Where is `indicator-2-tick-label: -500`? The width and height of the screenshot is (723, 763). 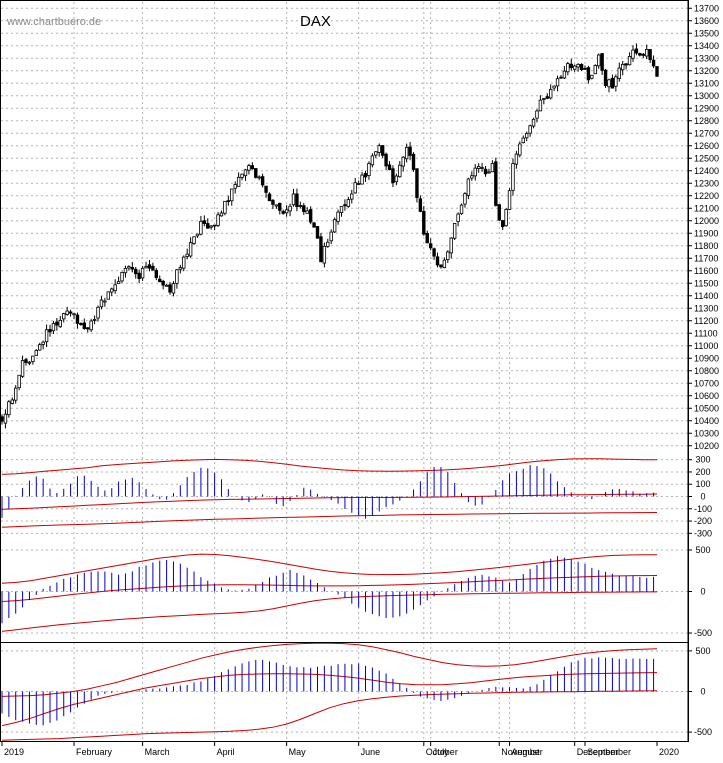
indicator-2-tick-label: -500 is located at coordinates (703, 633).